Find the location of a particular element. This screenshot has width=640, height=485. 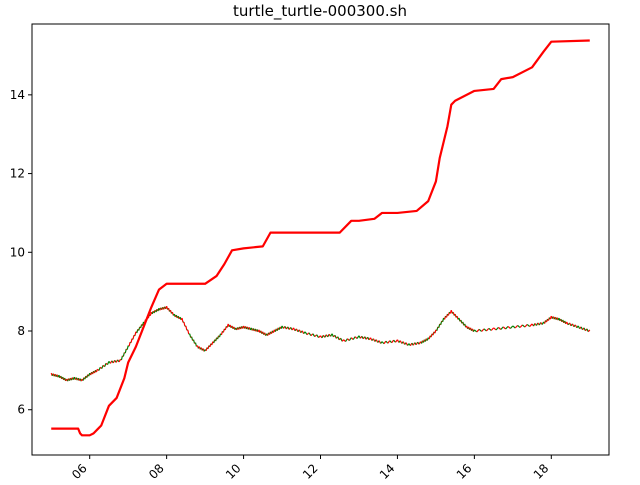

y-tick-label: 14 is located at coordinates (17, 95).